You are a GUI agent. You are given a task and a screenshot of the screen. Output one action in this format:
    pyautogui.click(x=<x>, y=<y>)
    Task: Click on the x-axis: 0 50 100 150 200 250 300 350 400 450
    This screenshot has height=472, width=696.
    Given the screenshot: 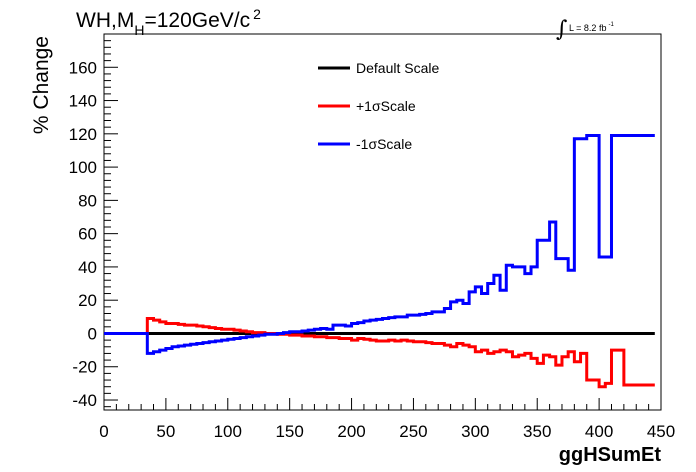 What is the action you would take?
    pyautogui.click(x=387, y=419)
    